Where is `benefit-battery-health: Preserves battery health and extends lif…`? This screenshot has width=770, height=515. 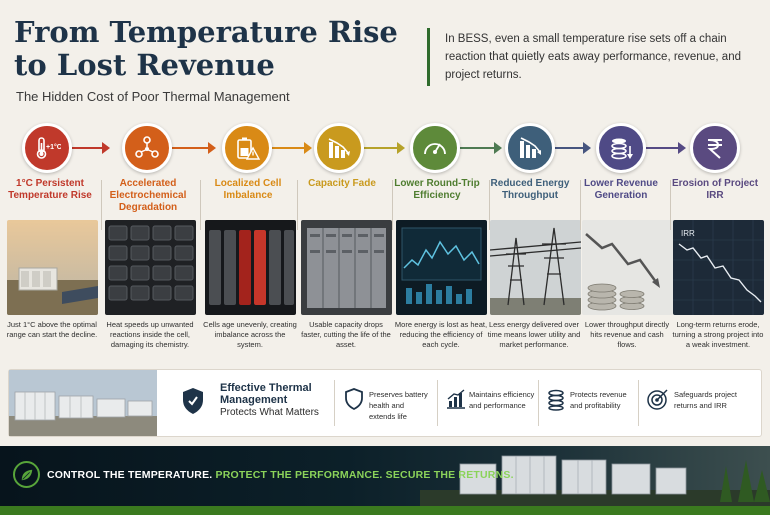 benefit-battery-health: Preserves battery health and extends lif… is located at coordinates (398, 405).